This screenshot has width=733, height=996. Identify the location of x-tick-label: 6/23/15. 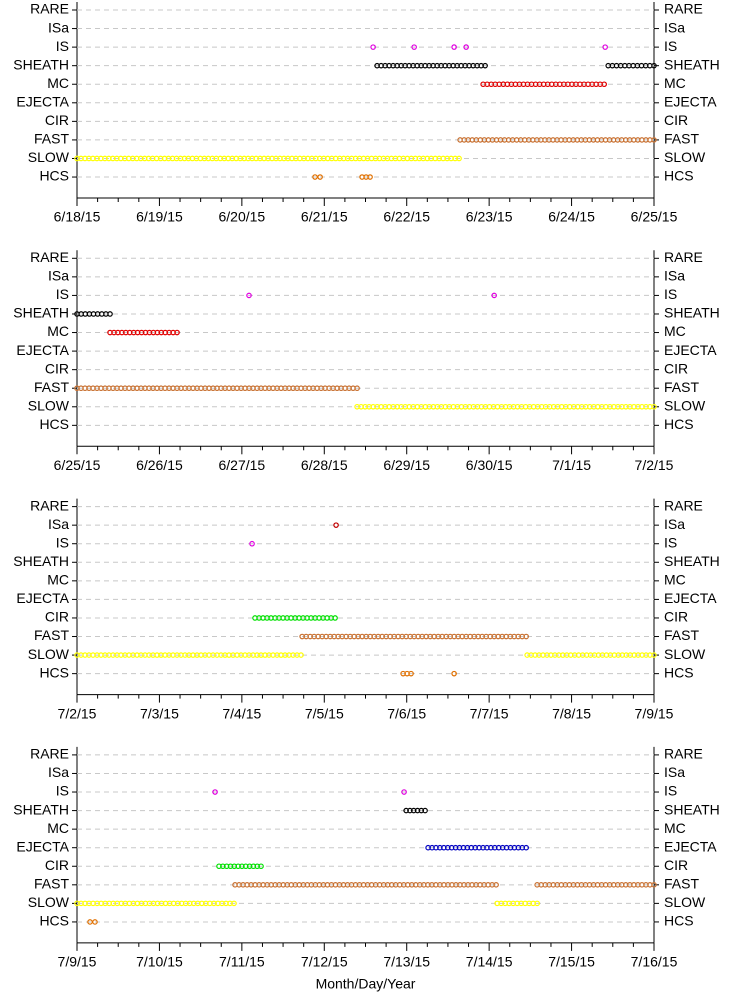
(489, 217).